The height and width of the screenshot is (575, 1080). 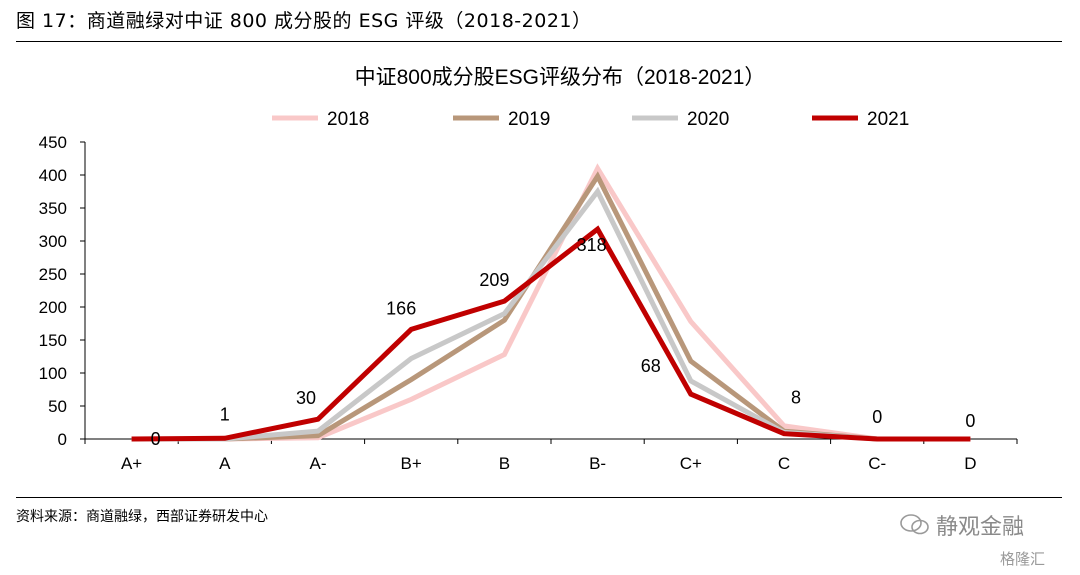 What do you see at coordinates (539, 497) in the screenshot?
I see `bottom-divider` at bounding box center [539, 497].